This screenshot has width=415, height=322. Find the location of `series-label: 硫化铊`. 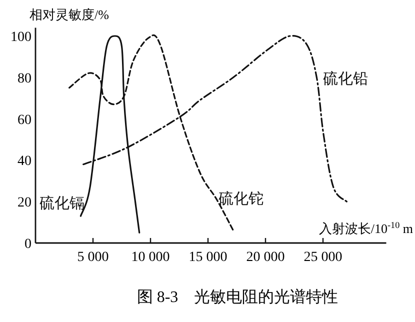

series-label: 硫化铊 is located at coordinates (241, 199).